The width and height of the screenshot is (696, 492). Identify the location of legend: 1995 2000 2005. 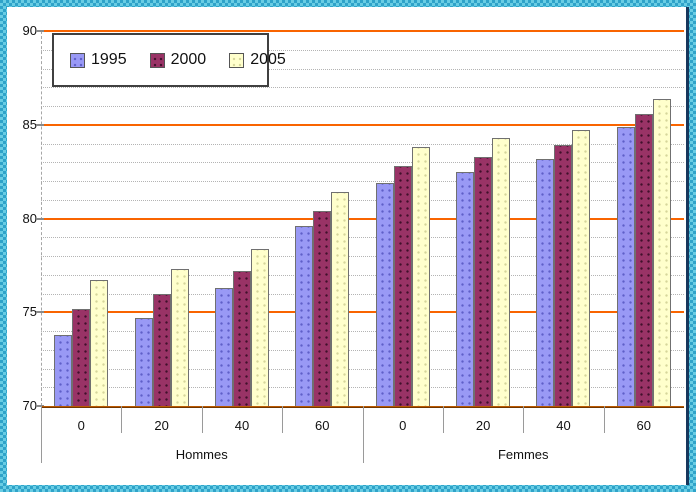
(169, 60).